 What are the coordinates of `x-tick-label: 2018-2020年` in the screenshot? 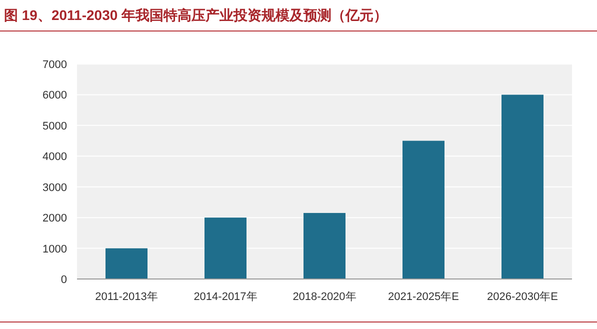 It's located at (324, 297).